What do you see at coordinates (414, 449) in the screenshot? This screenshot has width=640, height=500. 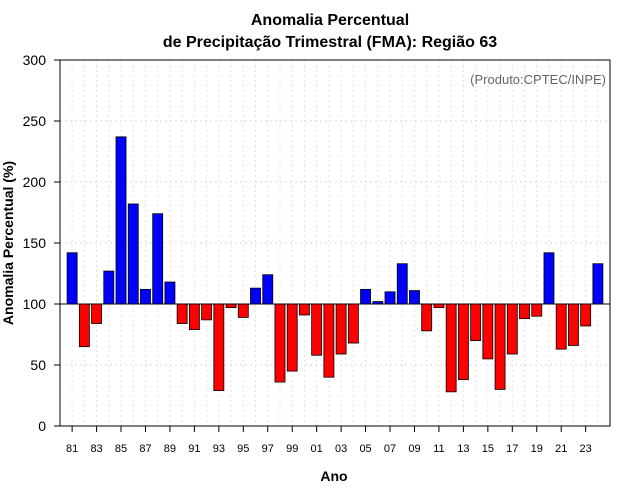 I see `x-tick-label: 09` at bounding box center [414, 449].